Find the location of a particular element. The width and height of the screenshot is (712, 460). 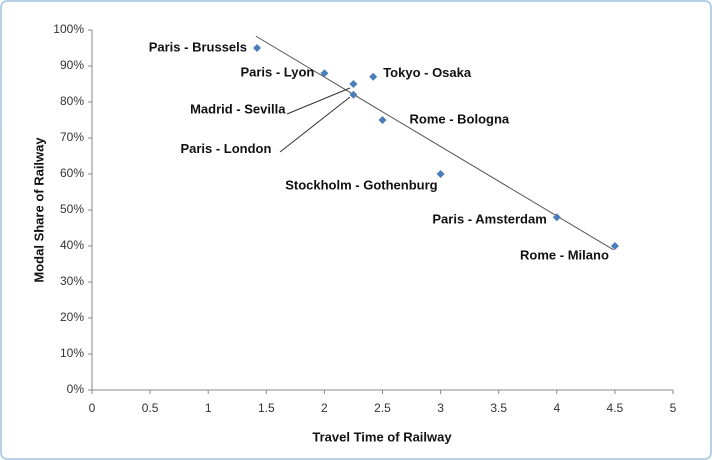

x-tick-label: 0.5 is located at coordinates (150, 408).